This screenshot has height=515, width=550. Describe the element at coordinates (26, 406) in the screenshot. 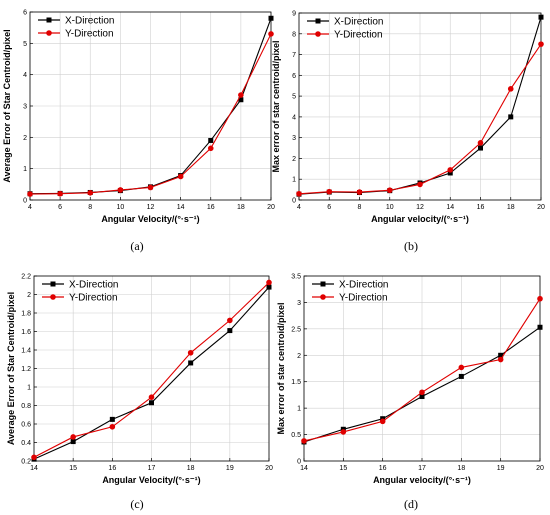

I see `y-tick-label: 0.8` at that location.